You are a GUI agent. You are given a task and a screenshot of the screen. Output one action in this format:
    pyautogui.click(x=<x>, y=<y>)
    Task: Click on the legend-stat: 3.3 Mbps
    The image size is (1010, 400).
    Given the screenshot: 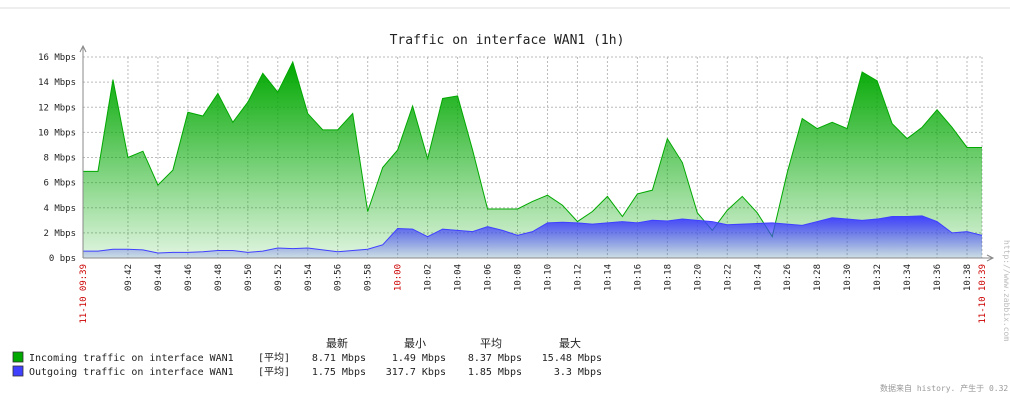 What is the action you would take?
    pyautogui.click(x=578, y=372)
    